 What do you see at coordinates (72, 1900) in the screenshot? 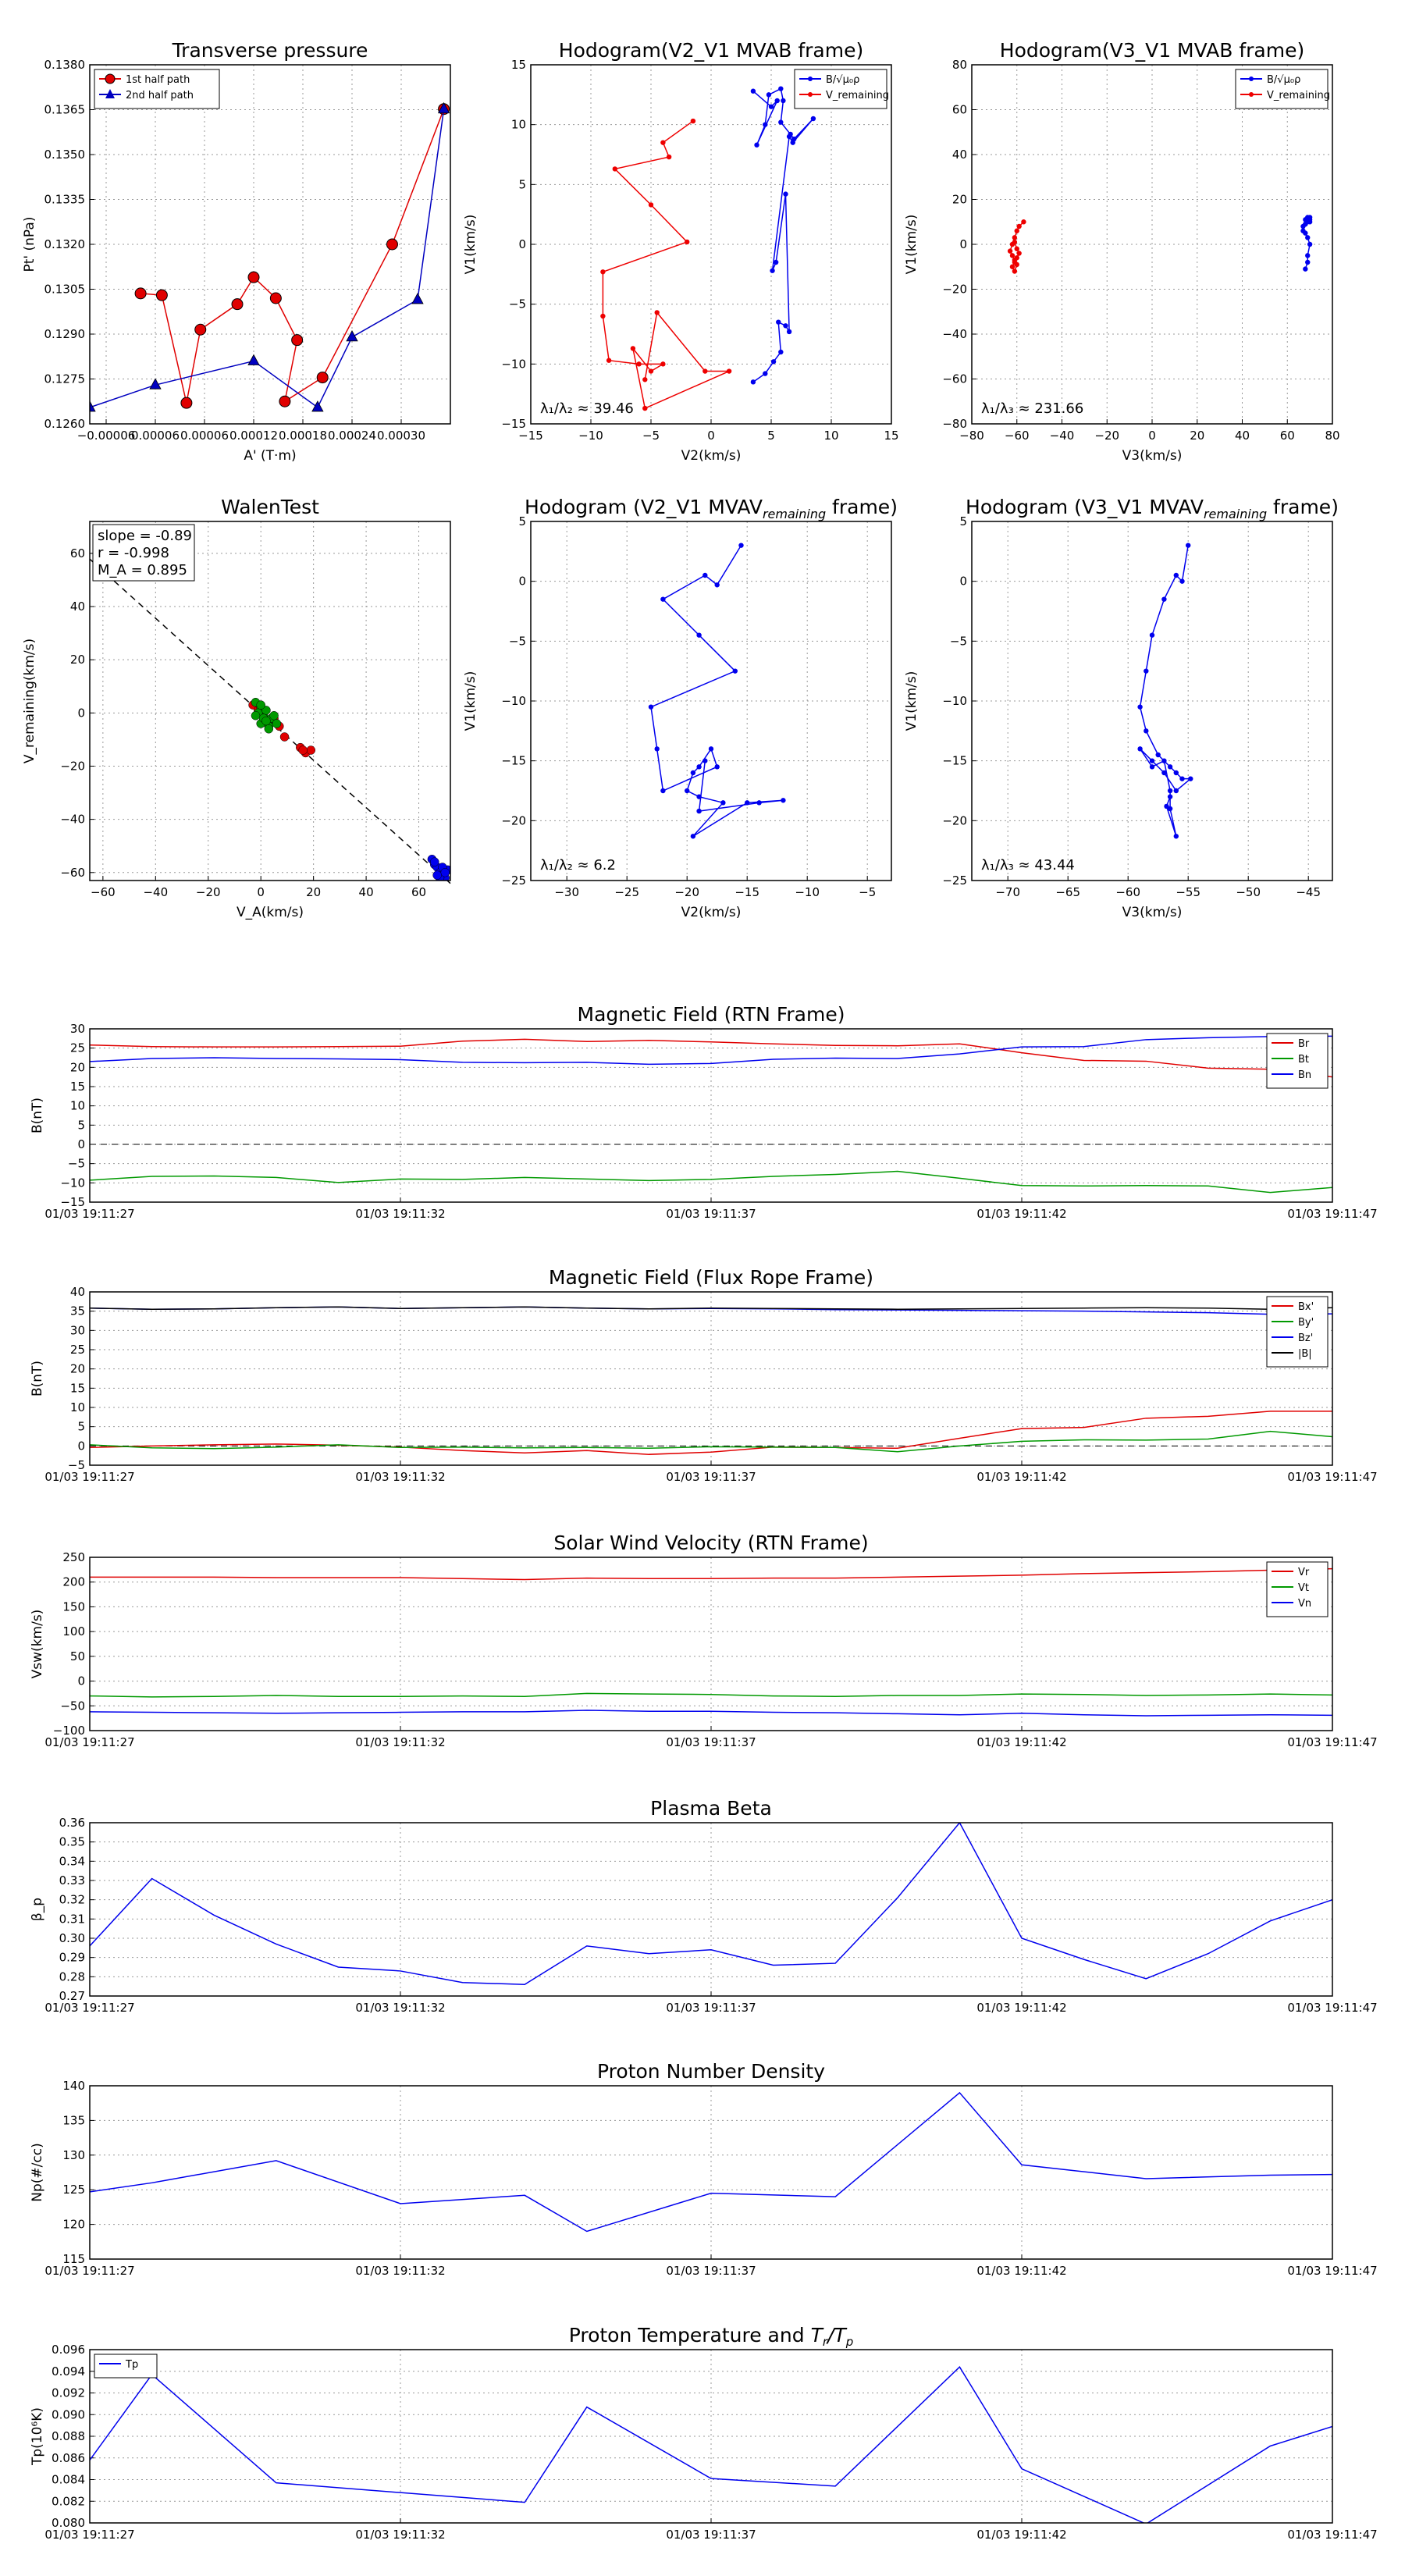
I see `y-tick-label: 0.32` at bounding box center [72, 1900].